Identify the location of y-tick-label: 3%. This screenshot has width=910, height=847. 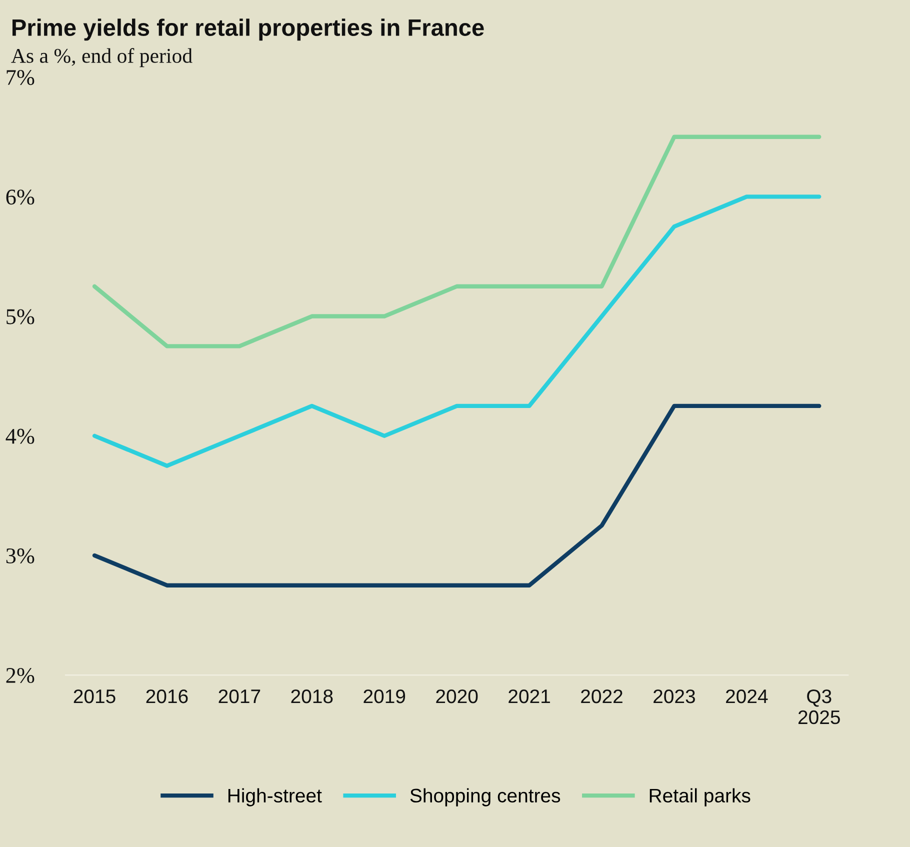
(20, 556).